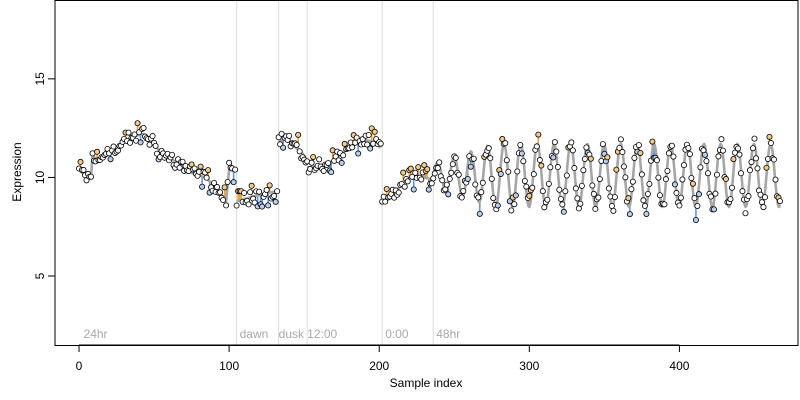  I want to click on x-axis: 0 100 200 300 400, so click(383, 358).